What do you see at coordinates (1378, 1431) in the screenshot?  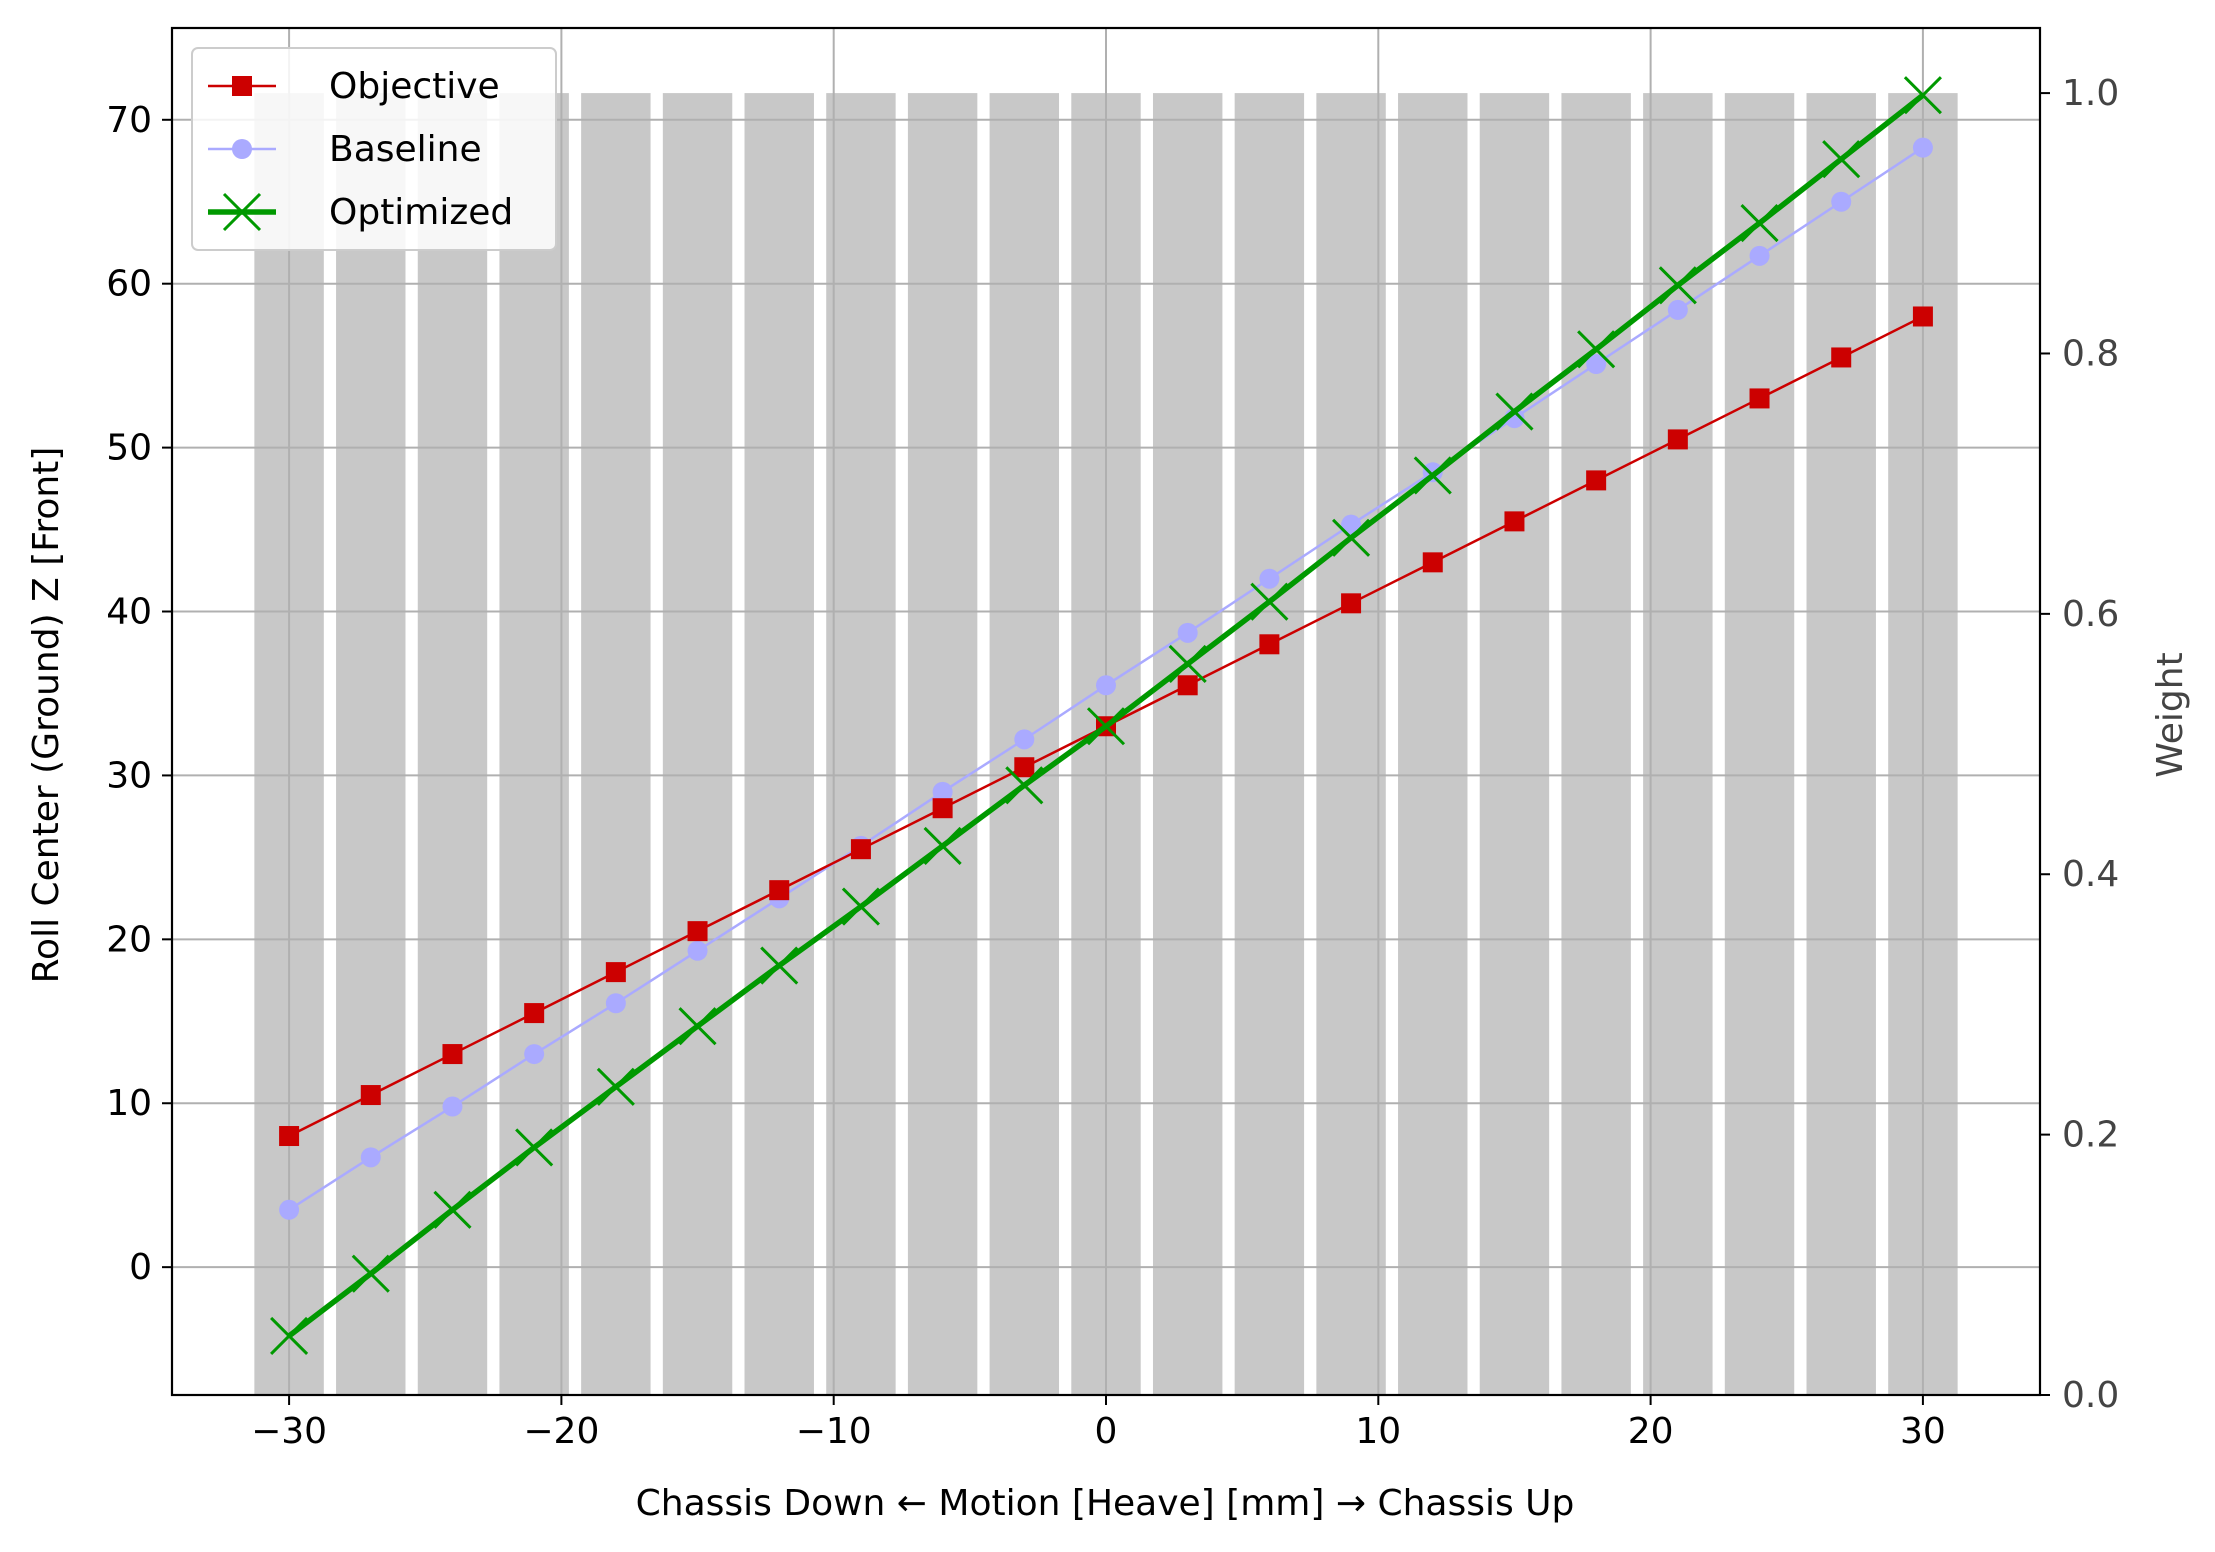 I see `x-tick-label: 10` at bounding box center [1378, 1431].